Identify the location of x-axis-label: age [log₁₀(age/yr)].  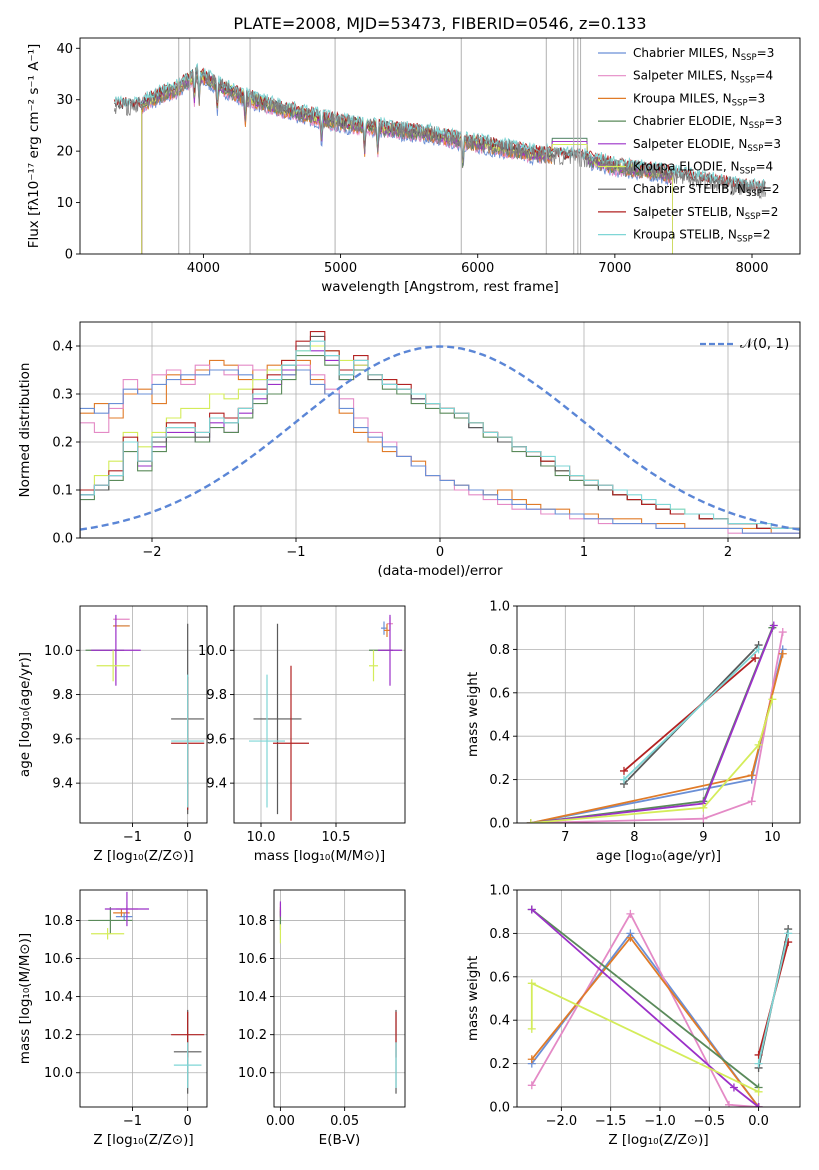
(658, 856).